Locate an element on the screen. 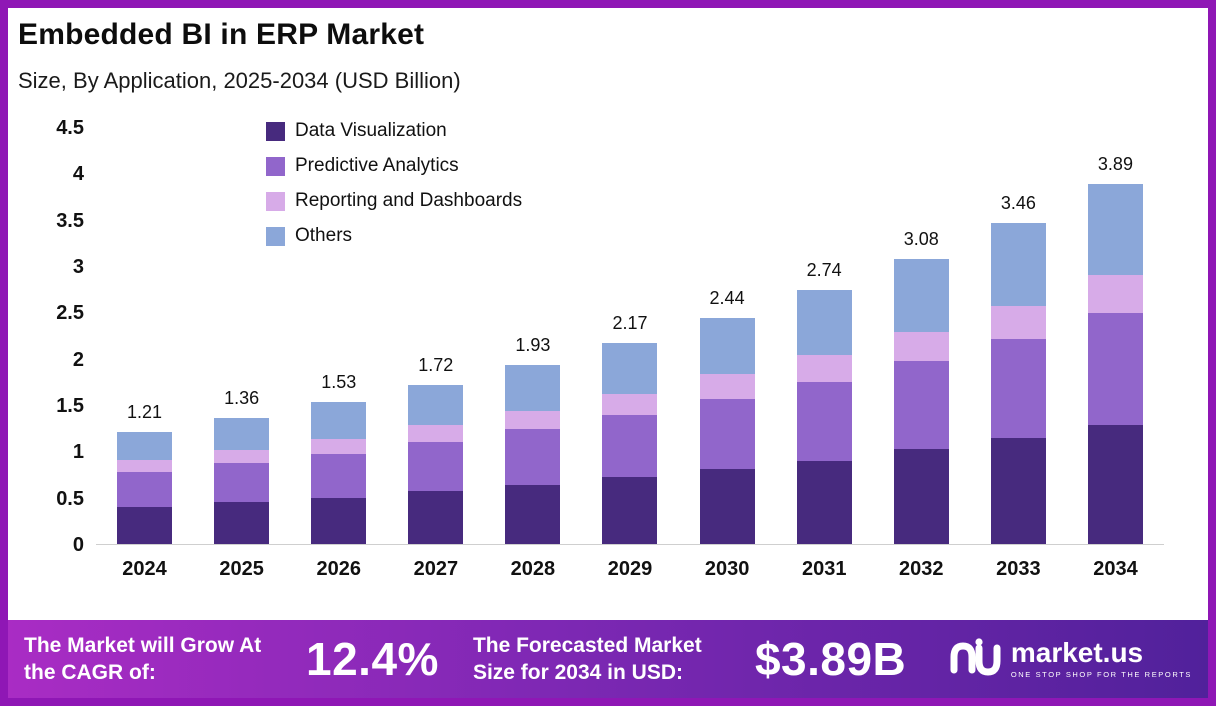 The image size is (1216, 706). x-tick-label: 2025 is located at coordinates (241, 569).